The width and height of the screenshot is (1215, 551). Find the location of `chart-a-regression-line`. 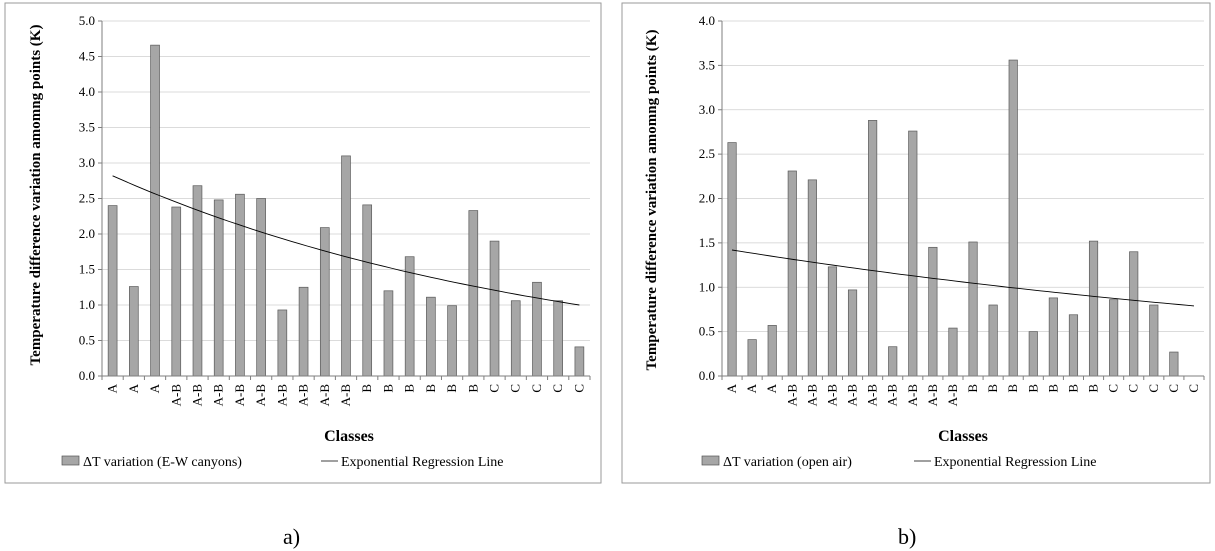

chart-a-regression-line is located at coordinates (346, 240).